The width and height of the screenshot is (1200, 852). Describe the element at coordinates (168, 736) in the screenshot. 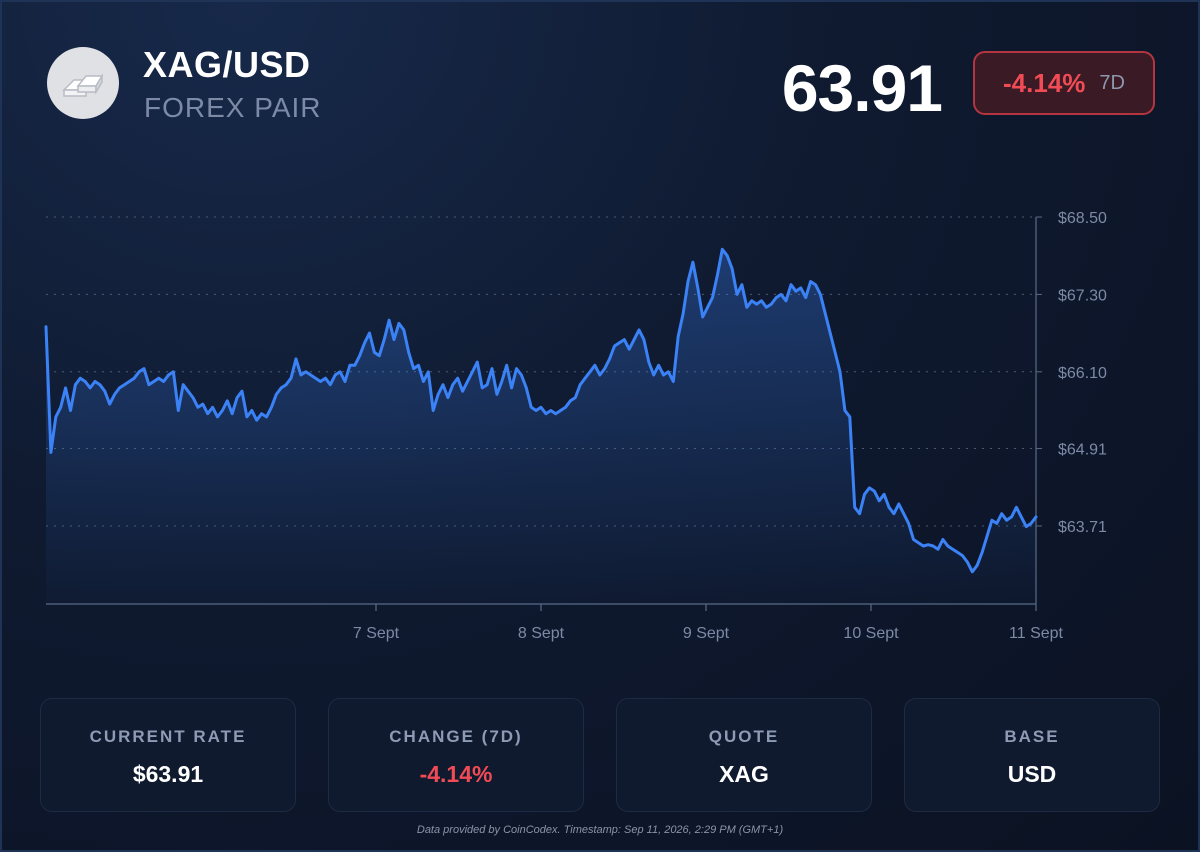

I see `stat-label: CURRENT RATE` at that location.